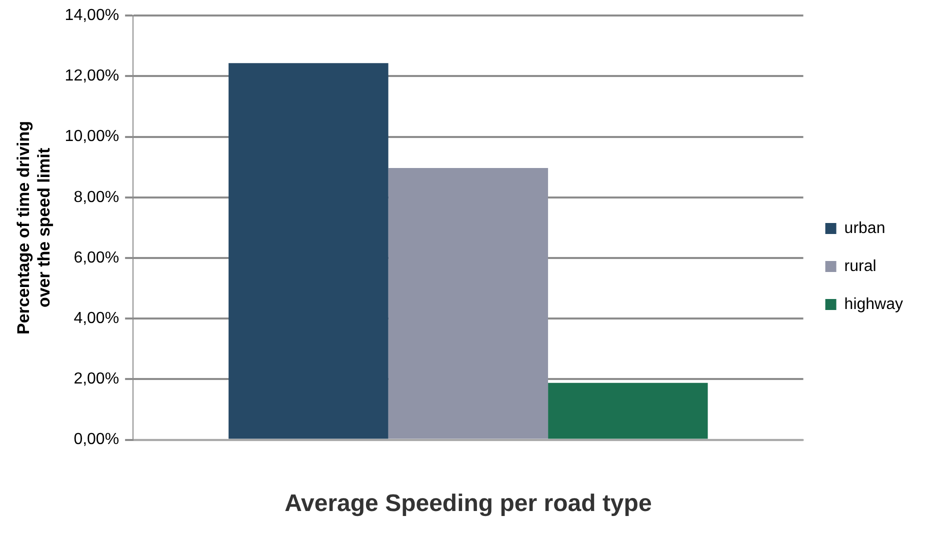 The width and height of the screenshot is (933, 533). I want to click on y-tick-label: 6,00%, so click(97, 257).